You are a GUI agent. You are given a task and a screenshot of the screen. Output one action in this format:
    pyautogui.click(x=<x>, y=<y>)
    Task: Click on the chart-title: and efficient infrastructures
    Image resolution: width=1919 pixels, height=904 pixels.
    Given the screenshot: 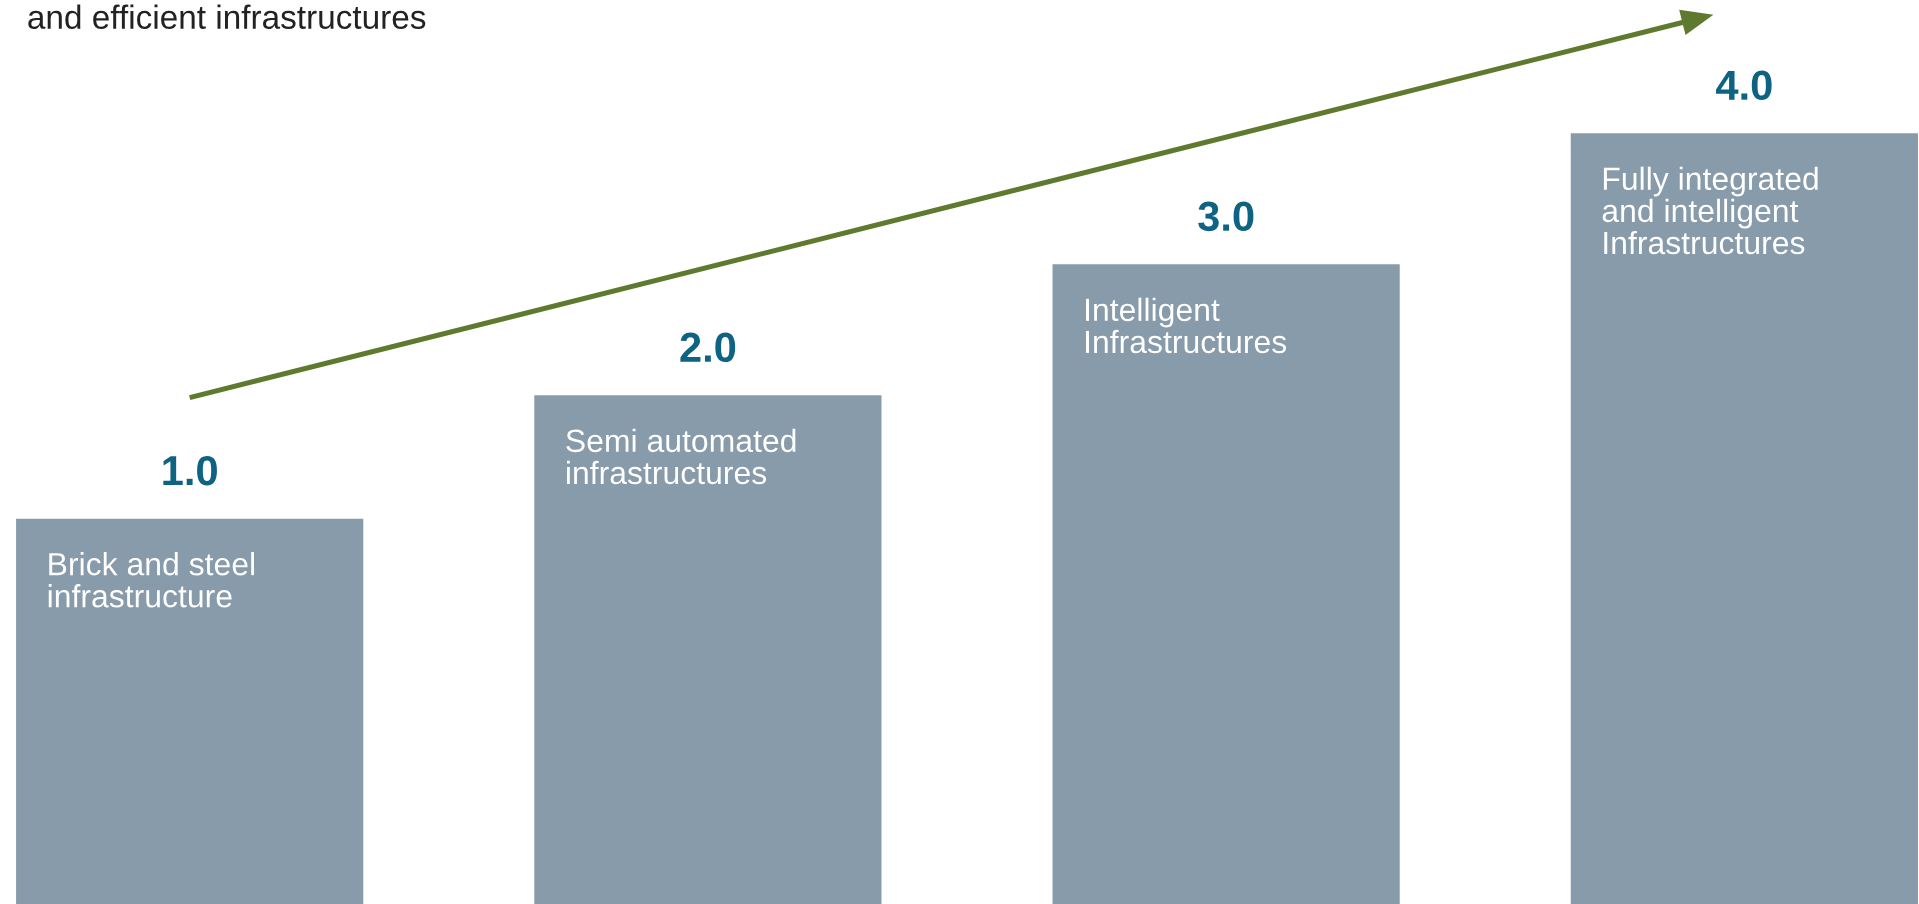 What is the action you would take?
    pyautogui.click(x=227, y=16)
    